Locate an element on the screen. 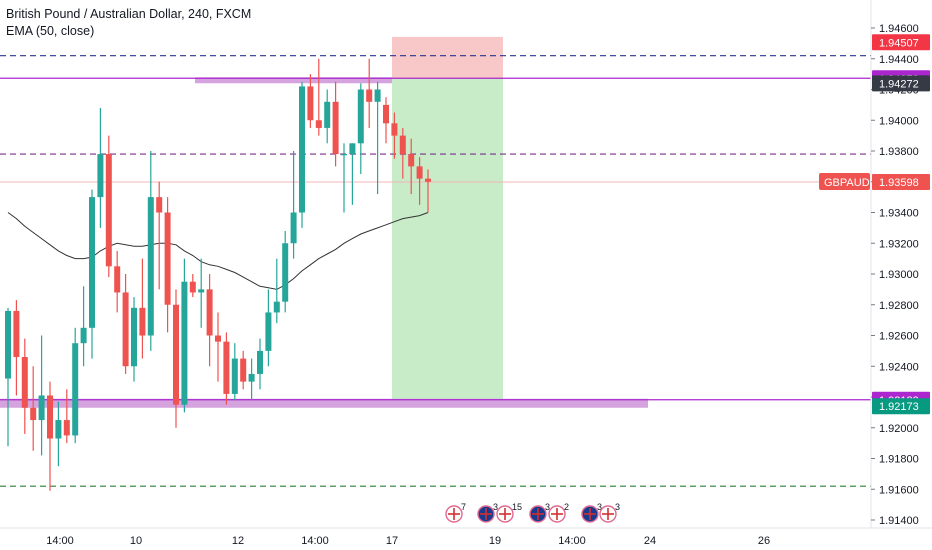 The image size is (932, 550). price-badge: 1.92173 is located at coordinates (901, 406).